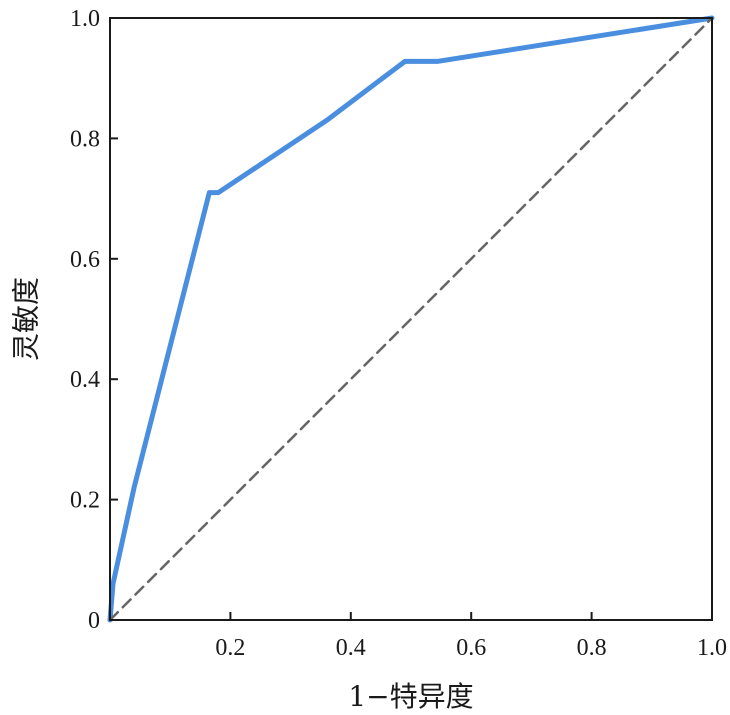  What do you see at coordinates (351, 648) in the screenshot?
I see `x-tick-label: 0.4` at bounding box center [351, 648].